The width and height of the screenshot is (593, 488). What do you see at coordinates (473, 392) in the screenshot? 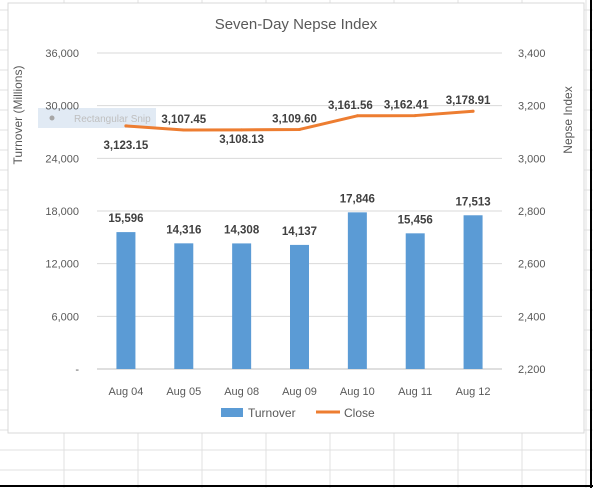
I see `x-tick-label: Aug 12` at bounding box center [473, 392].